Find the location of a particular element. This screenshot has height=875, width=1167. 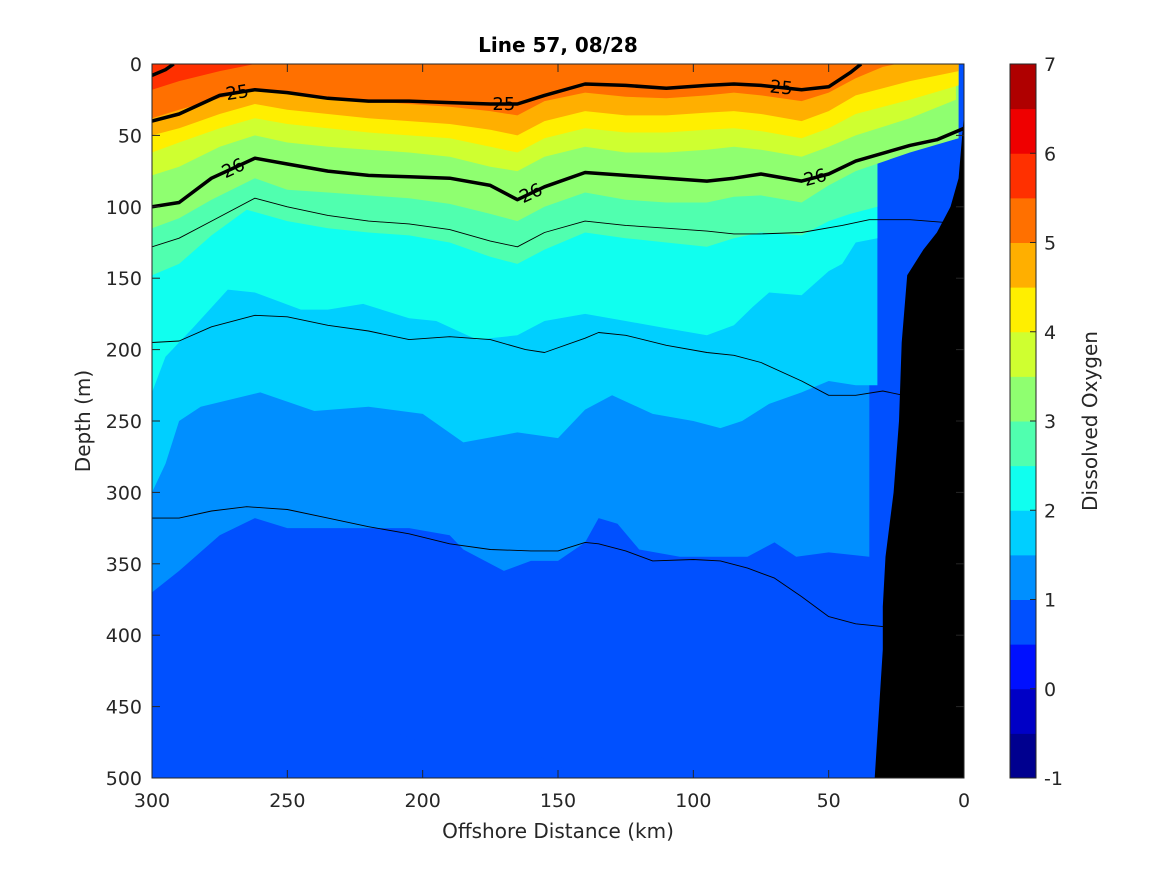

x-tick-label: 250 is located at coordinates (287, 801).